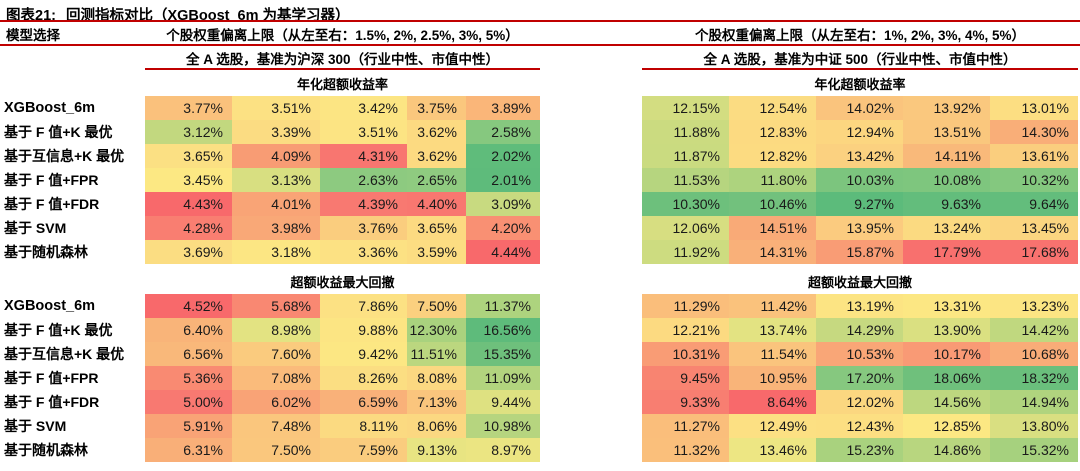 The height and width of the screenshot is (471, 1080). I want to click on row-label-bottom-3: 基于 F 值+FPR, so click(51, 378).